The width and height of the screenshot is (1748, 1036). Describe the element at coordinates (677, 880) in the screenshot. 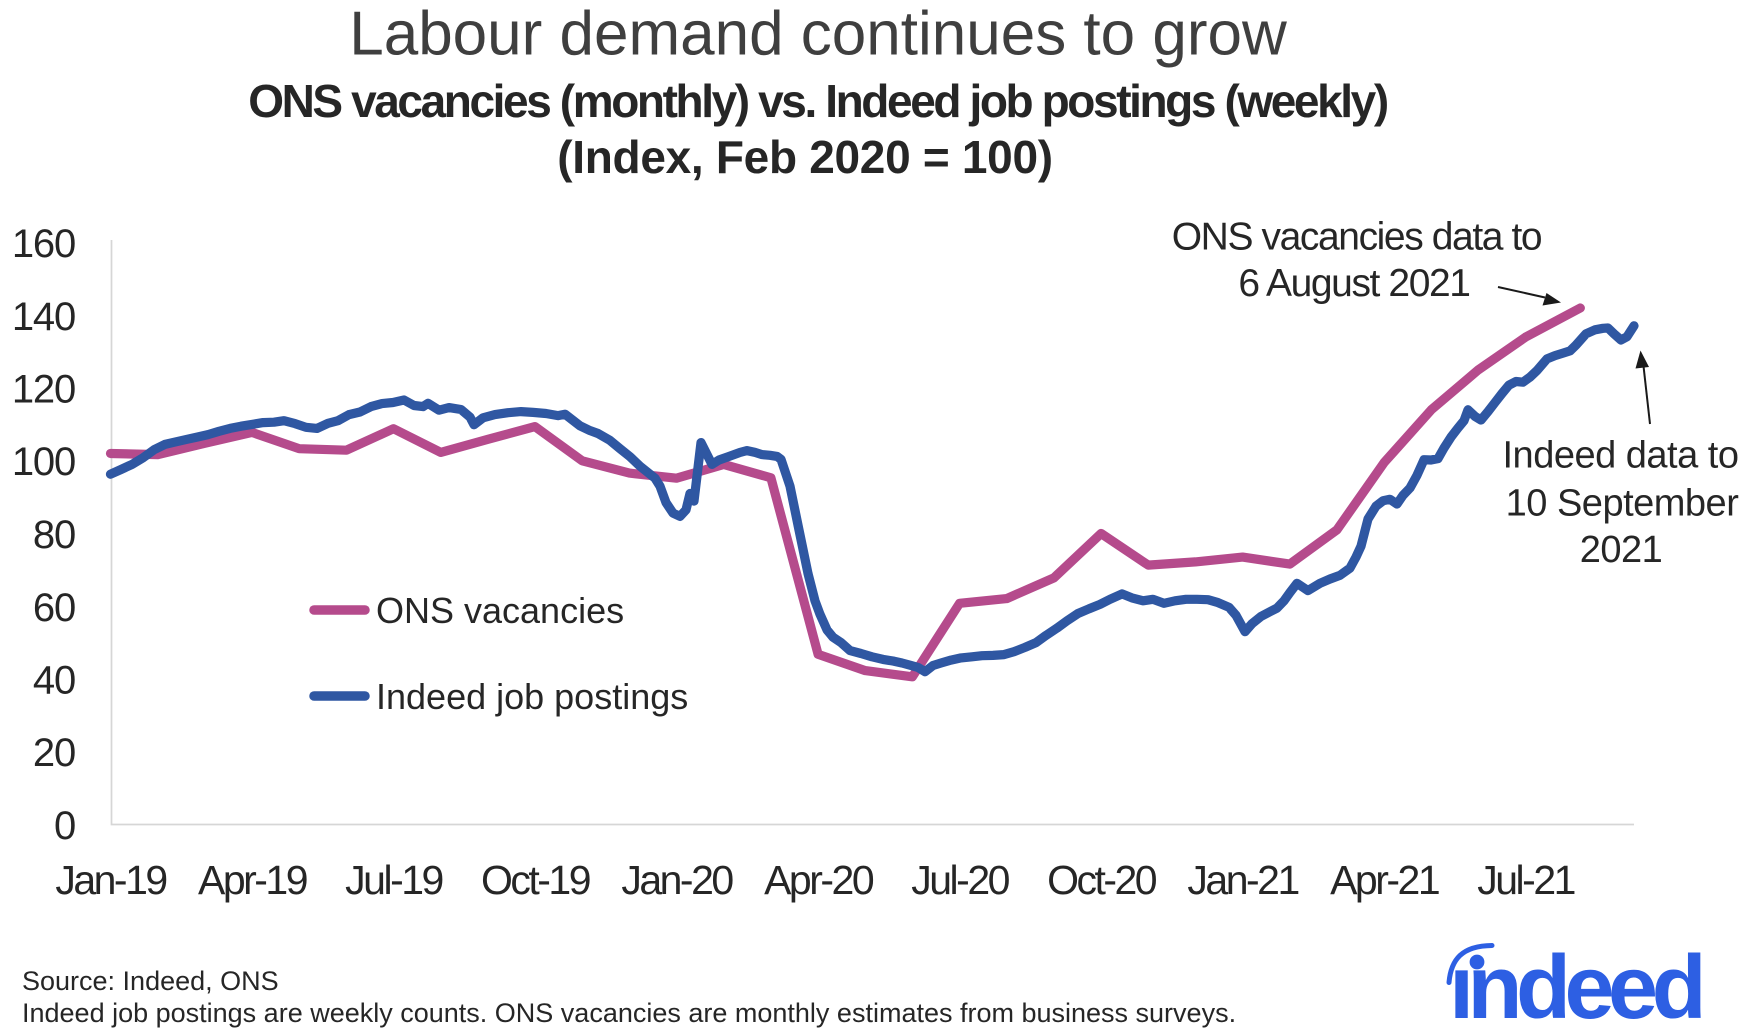

I see `svg-text: Jan-20` at that location.